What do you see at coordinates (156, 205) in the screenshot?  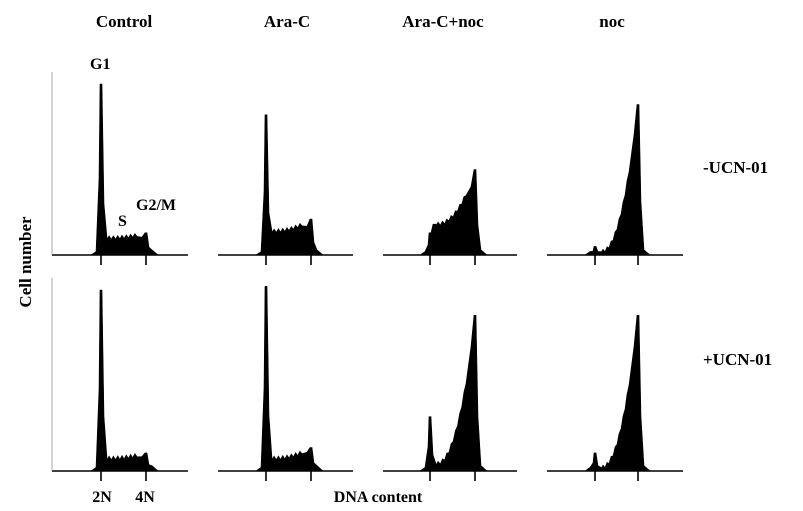 I see `phase-label-g2m: G2/M` at bounding box center [156, 205].